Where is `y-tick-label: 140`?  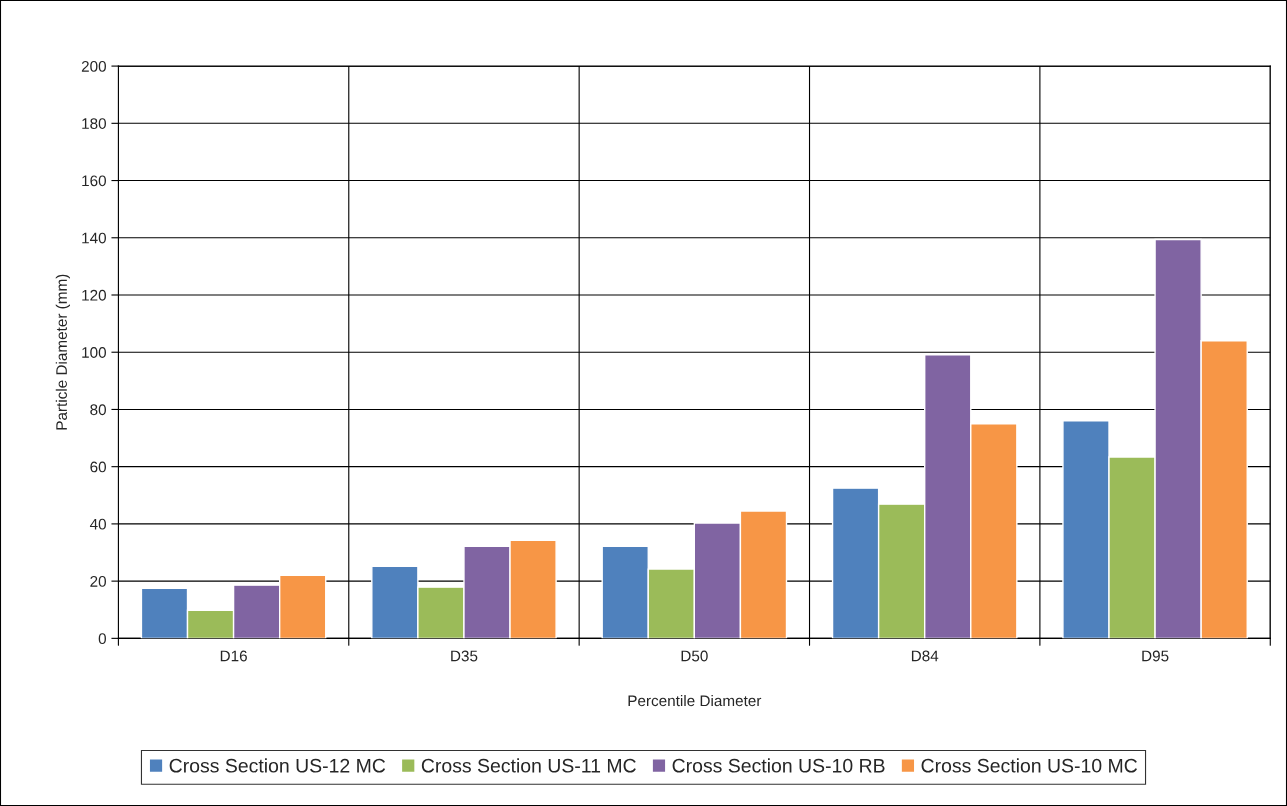
y-tick-label: 140 is located at coordinates (94, 238).